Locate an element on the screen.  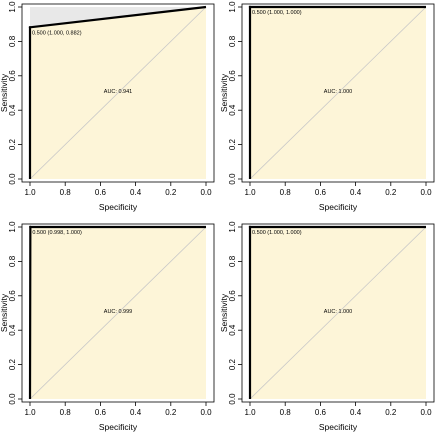
threshold-label: 0.500 (1.000, 0.882) is located at coordinates (57, 33).